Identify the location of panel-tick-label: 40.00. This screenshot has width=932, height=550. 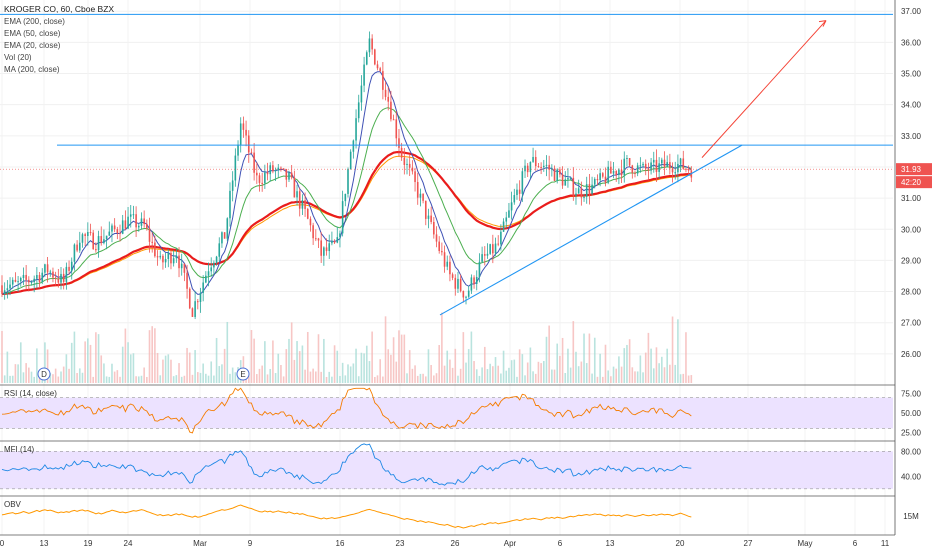
(911, 476).